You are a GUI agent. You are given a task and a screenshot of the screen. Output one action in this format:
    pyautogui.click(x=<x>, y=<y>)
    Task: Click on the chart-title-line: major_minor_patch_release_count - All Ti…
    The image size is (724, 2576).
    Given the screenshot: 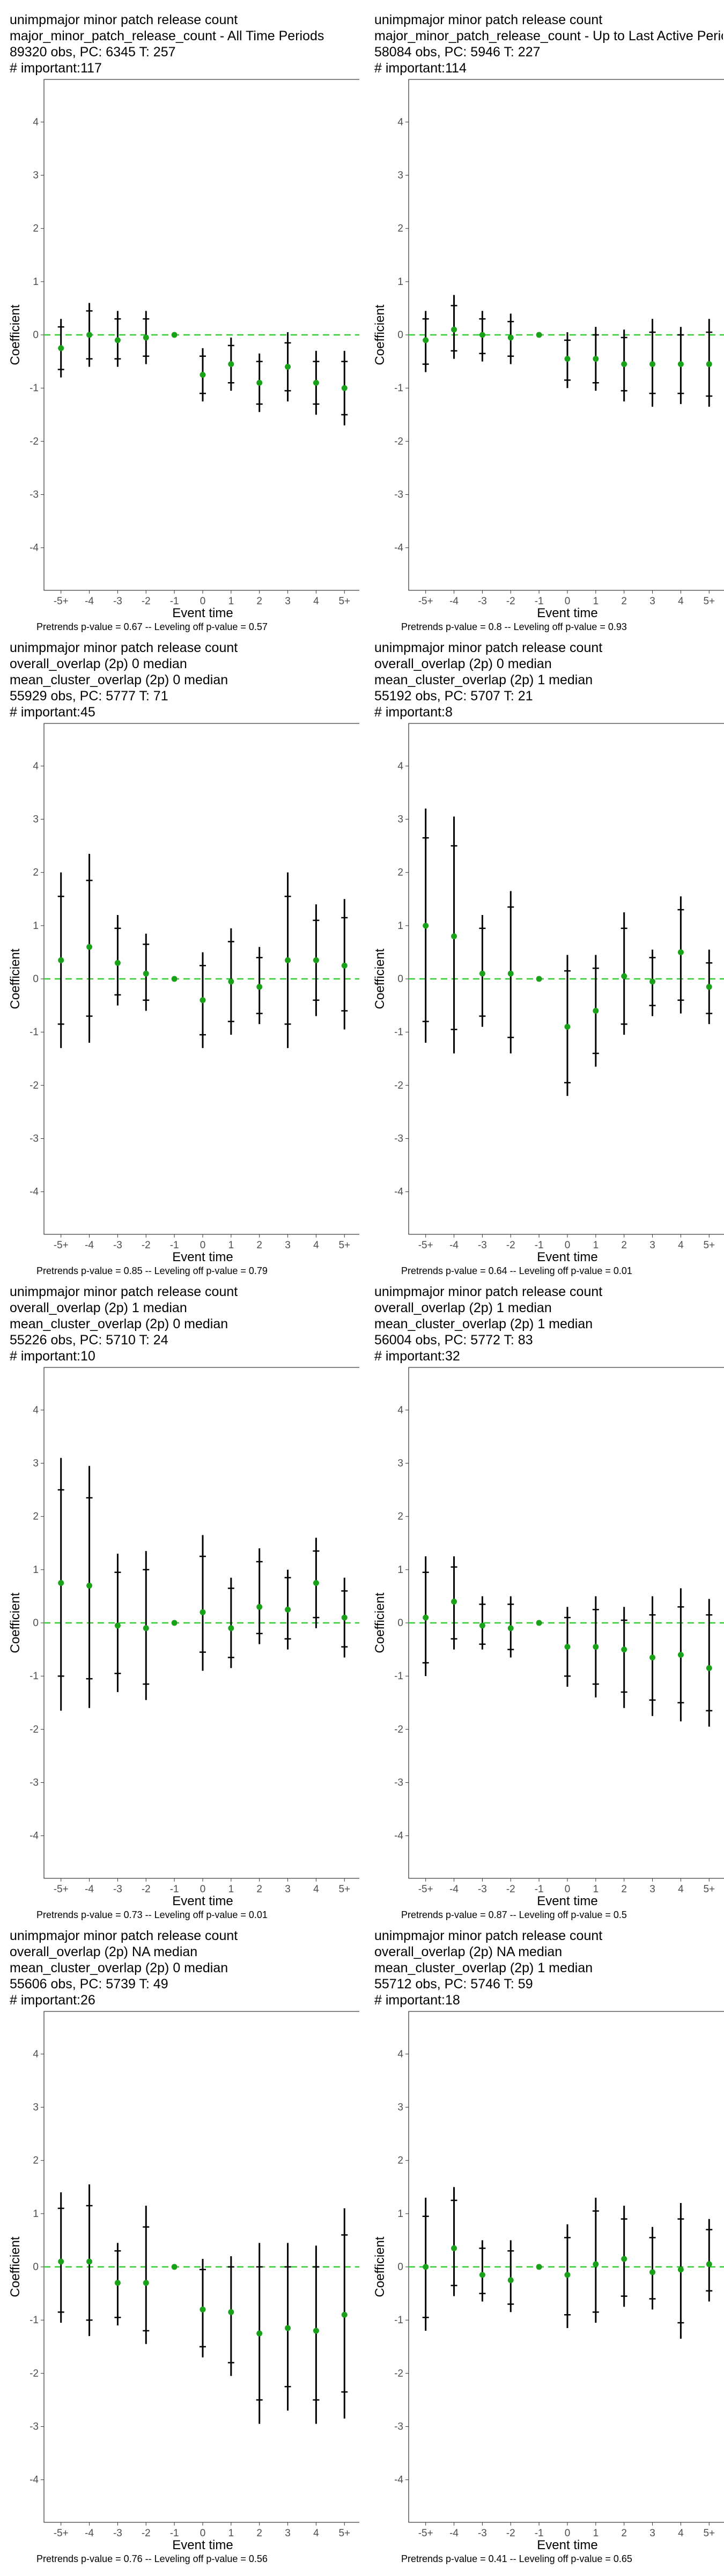 What is the action you would take?
    pyautogui.click(x=167, y=35)
    